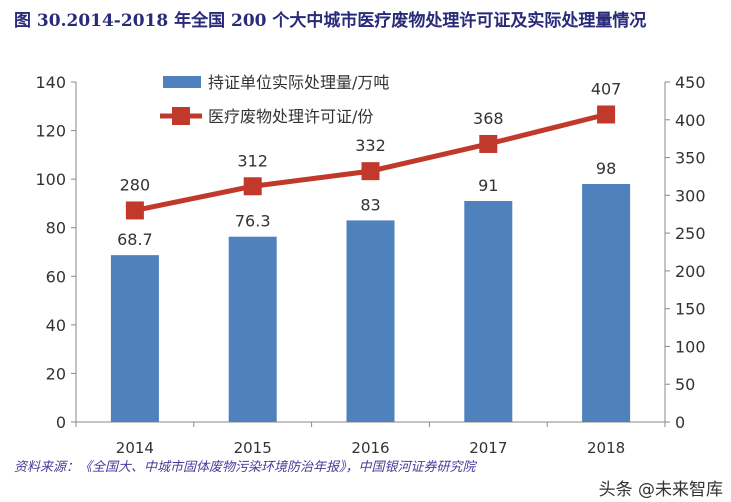  Describe the element at coordinates (680, 422) in the screenshot. I see `right-tick-label: 0` at that location.